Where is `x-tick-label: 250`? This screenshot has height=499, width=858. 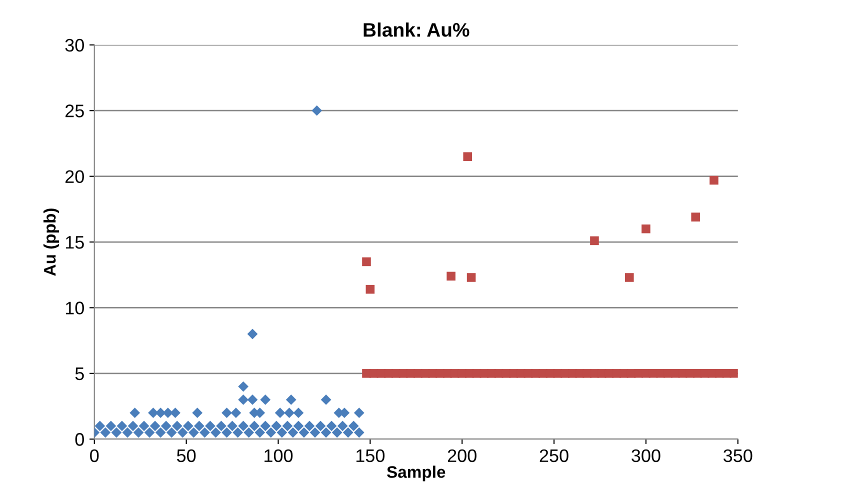 x-tick-label: 250 is located at coordinates (554, 455).